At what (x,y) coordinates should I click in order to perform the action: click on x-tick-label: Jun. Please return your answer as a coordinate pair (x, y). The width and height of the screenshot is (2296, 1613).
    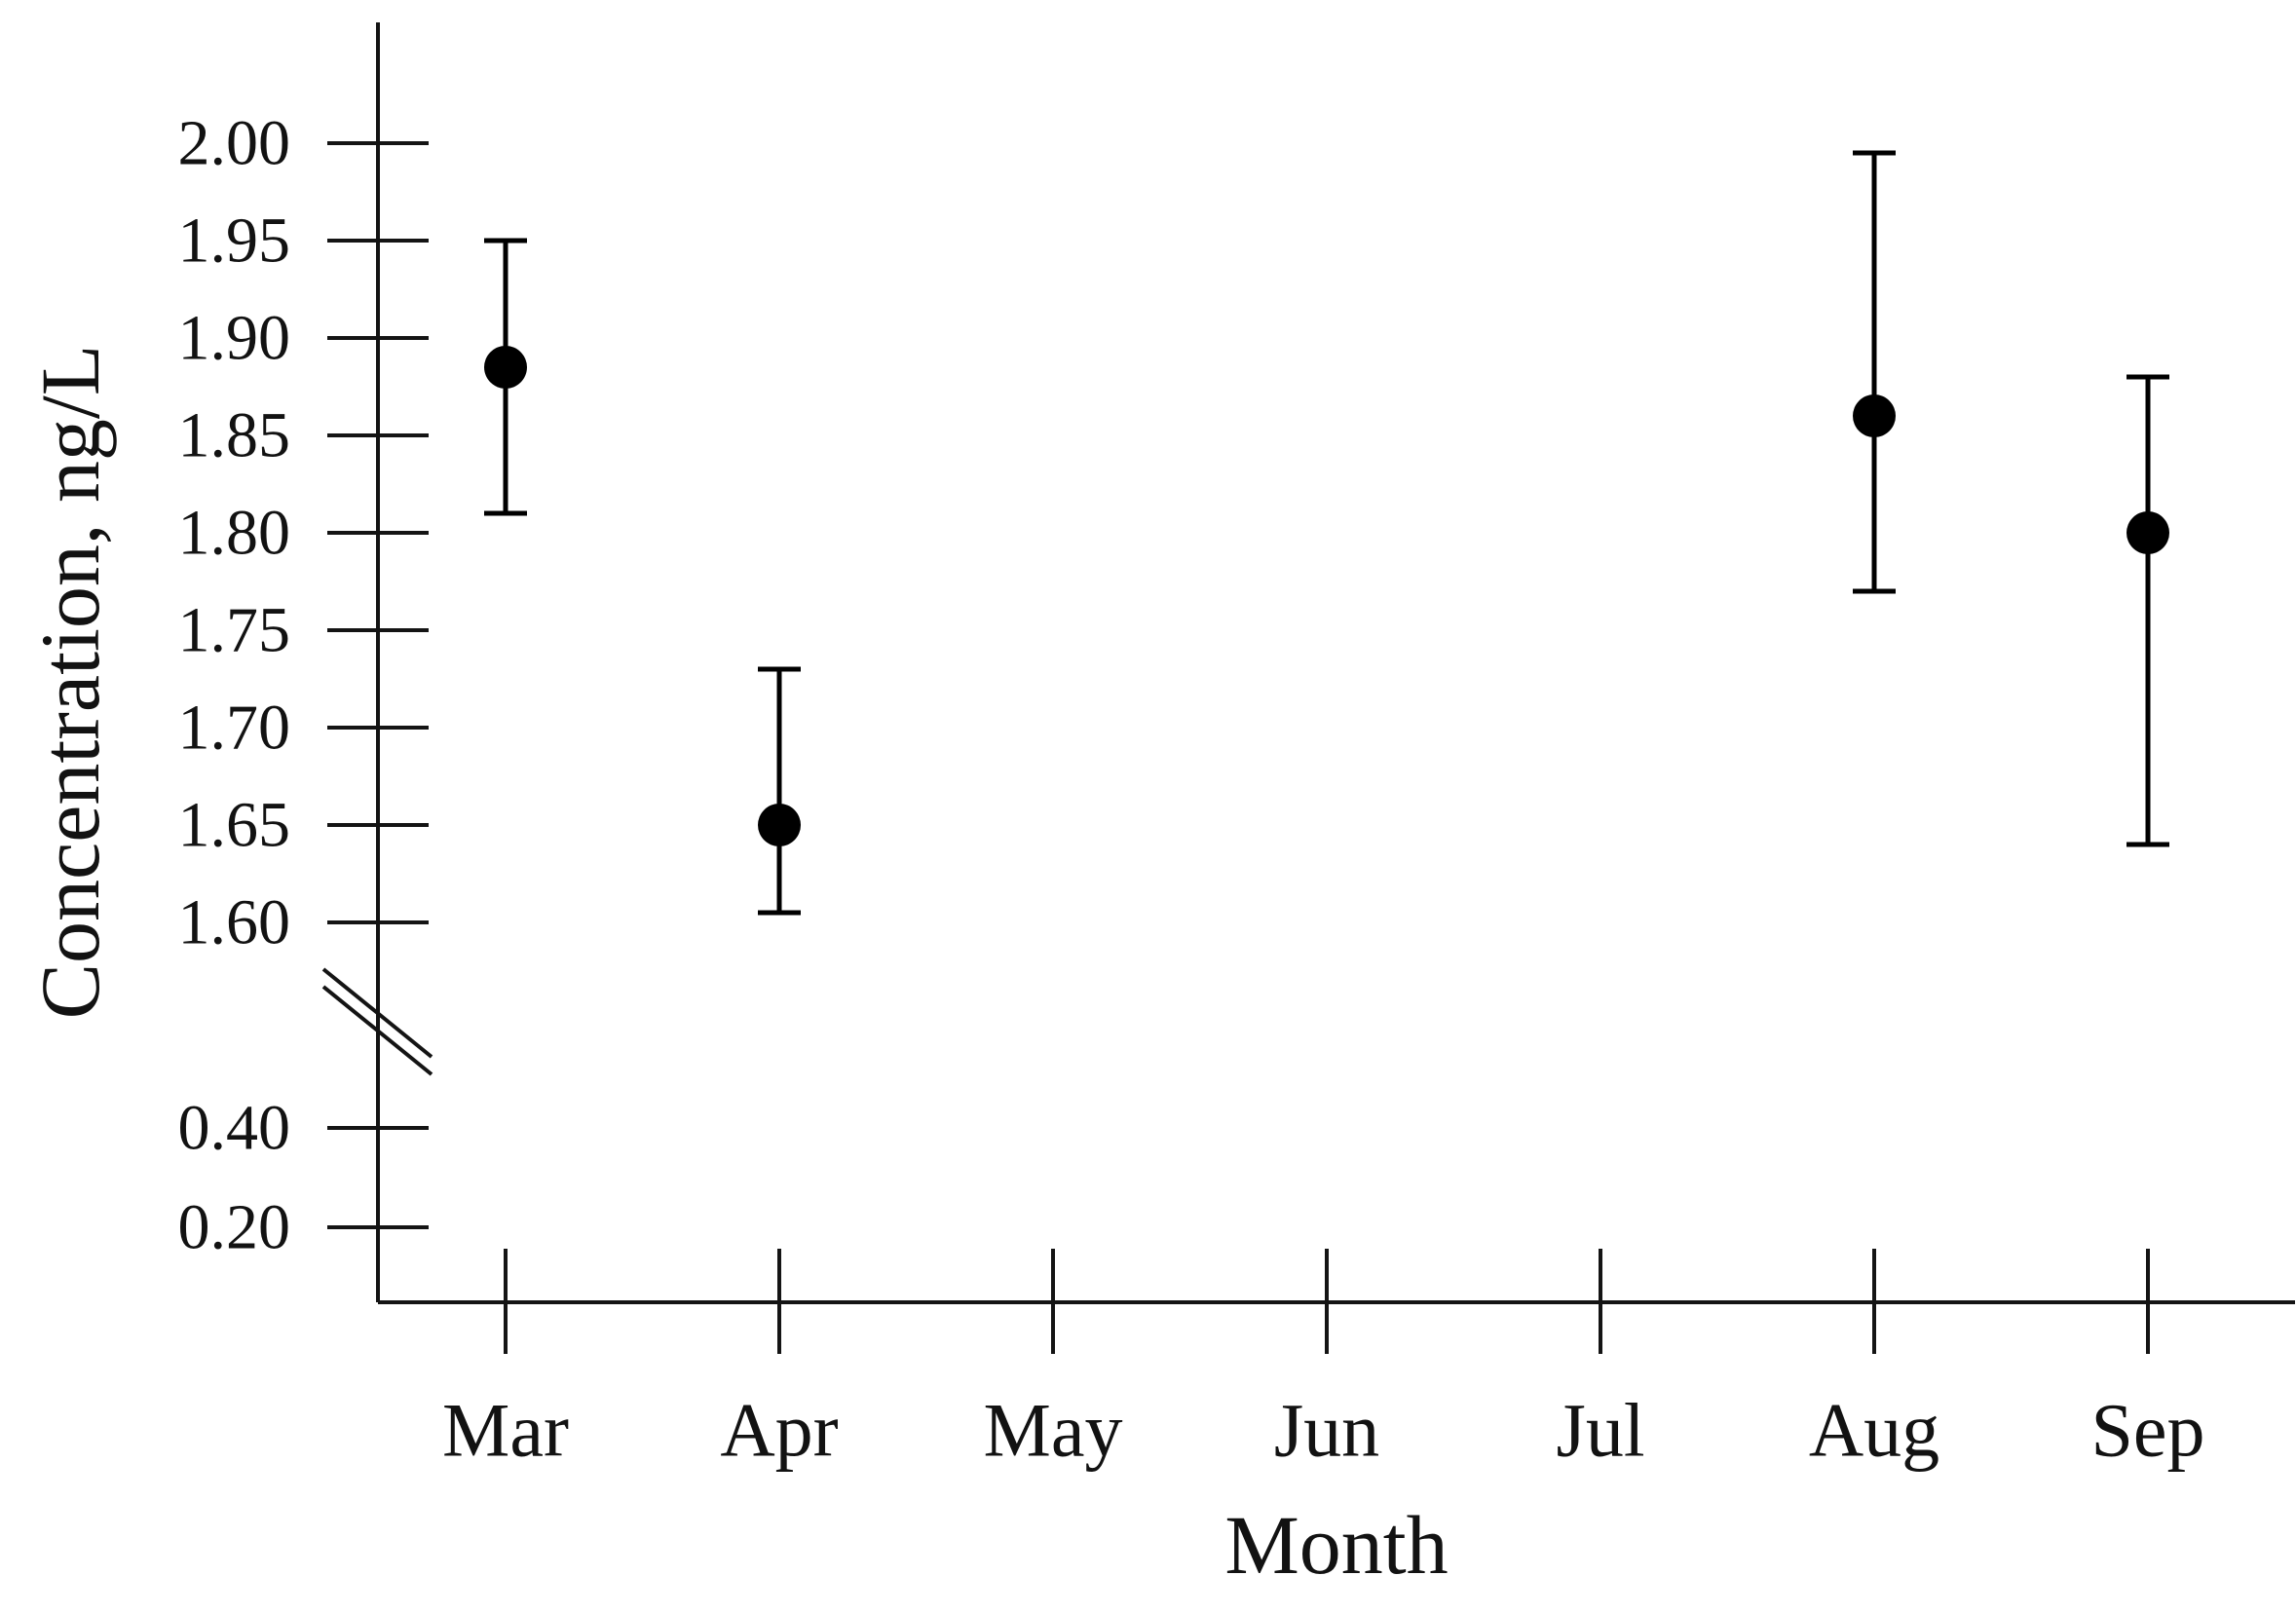
    Looking at the image, I should click on (1326, 1430).